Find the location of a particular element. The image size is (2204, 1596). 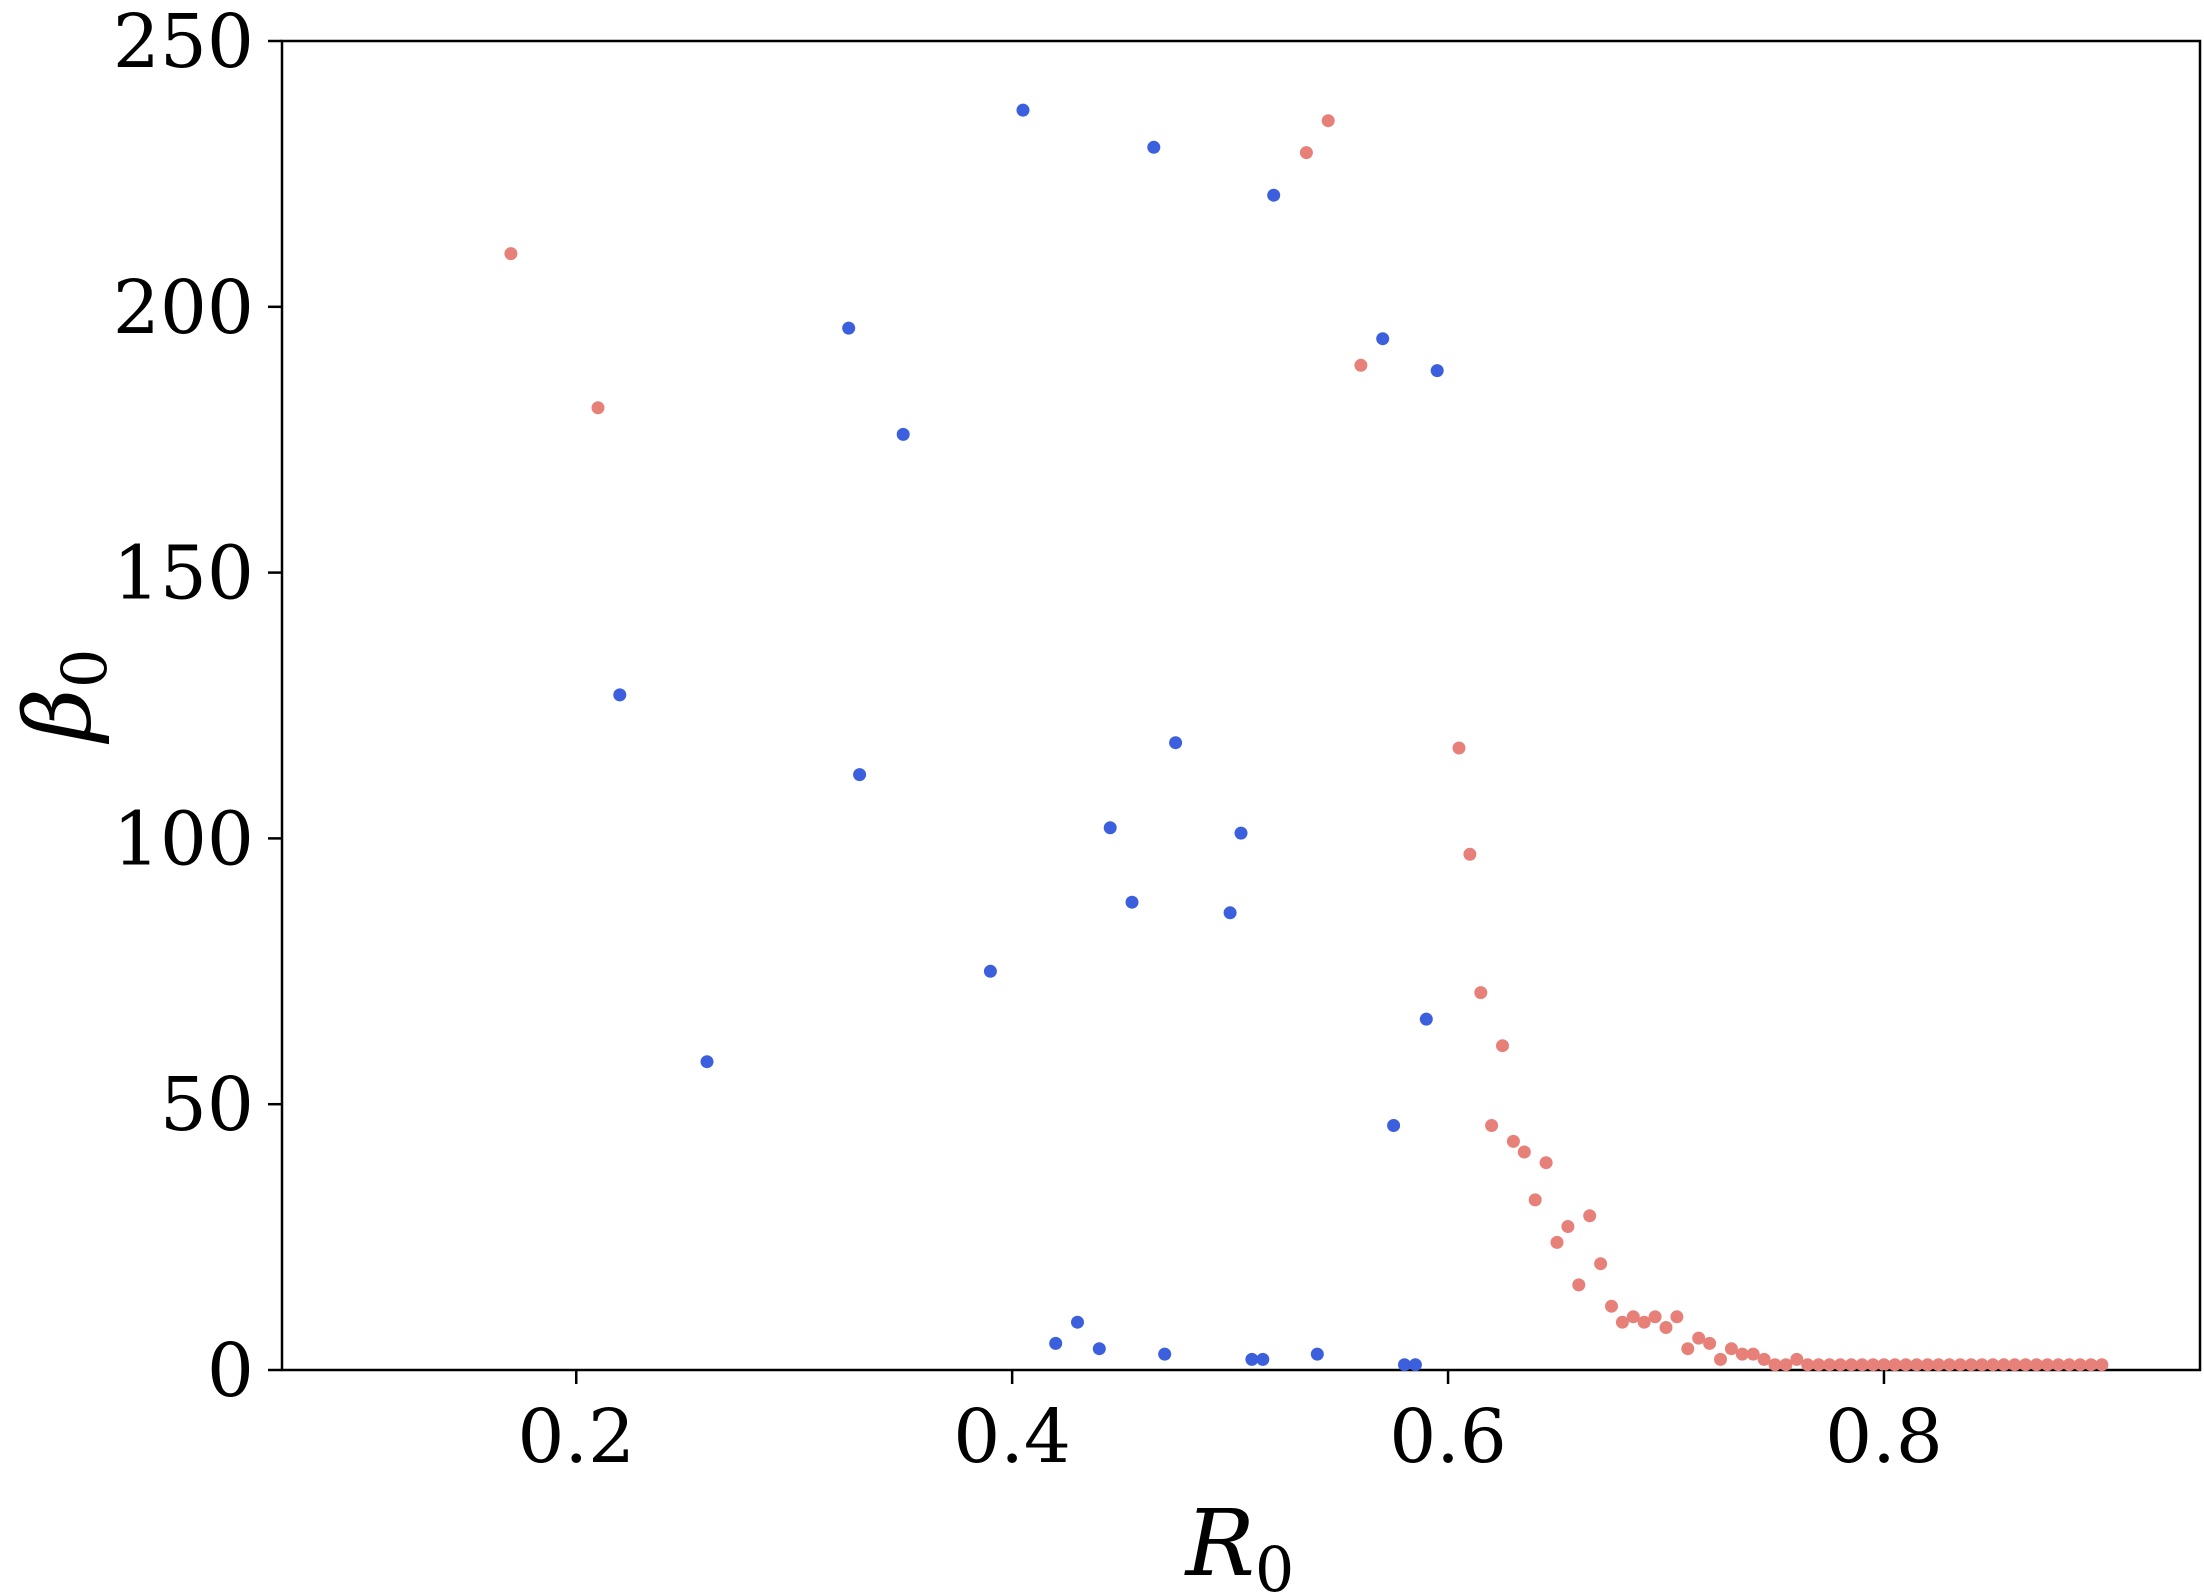

x-tick-label: 0.6 is located at coordinates (1448, 1437).